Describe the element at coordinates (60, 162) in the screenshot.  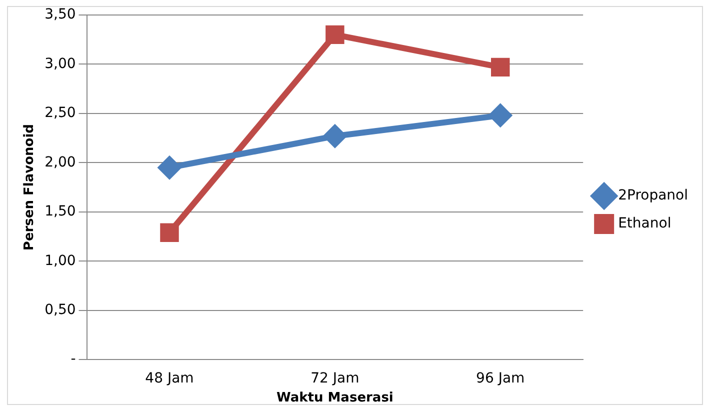
I see `y-tick-label: 2,00` at that location.